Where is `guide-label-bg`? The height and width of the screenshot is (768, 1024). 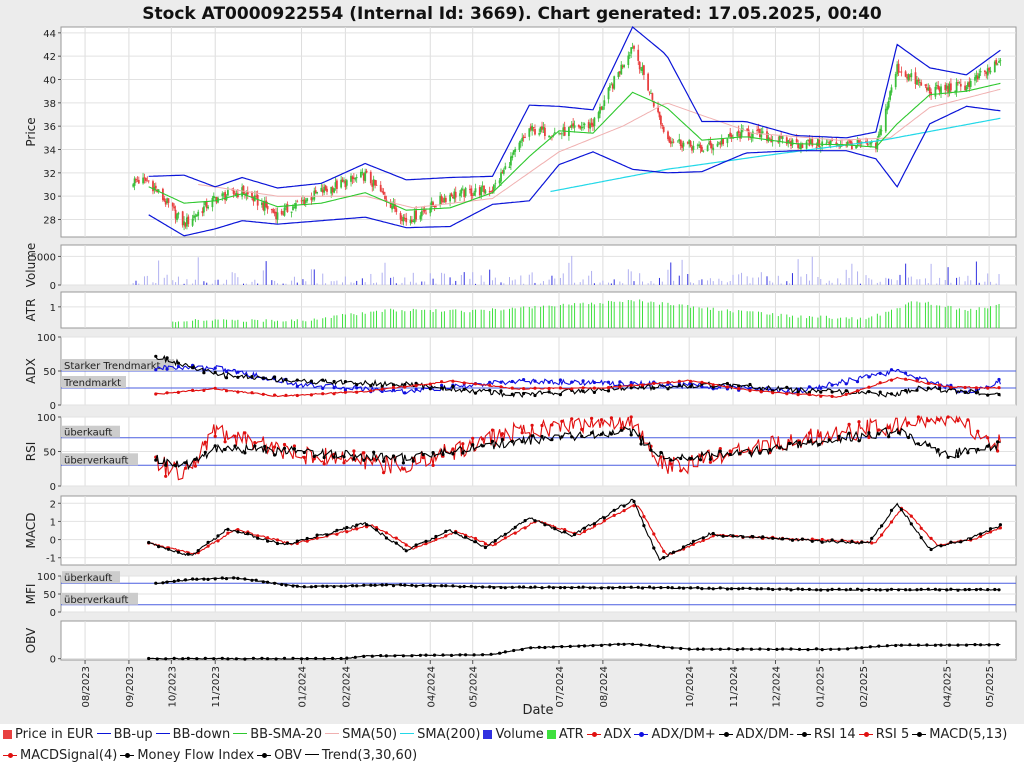
guide-label-bg is located at coordinates (100, 598).